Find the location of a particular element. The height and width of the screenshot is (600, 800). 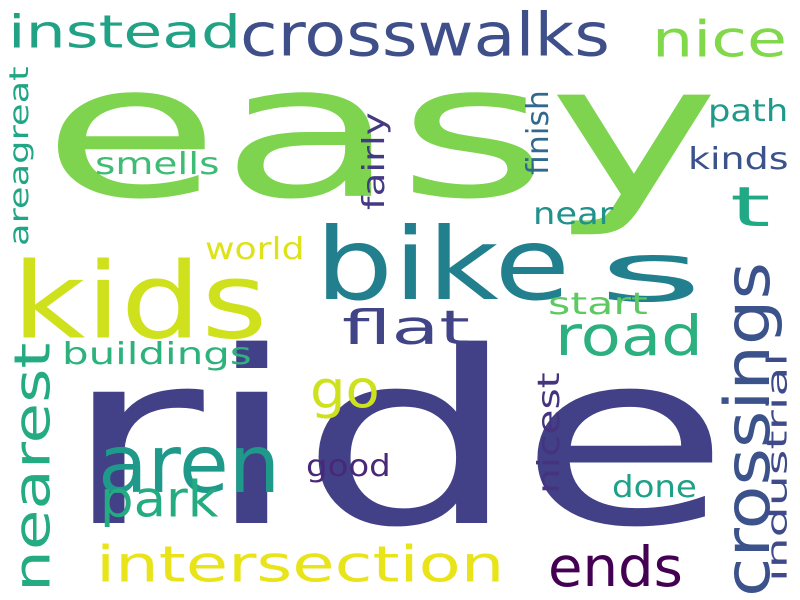

word-areagreat: areagreat is located at coordinates (19, 156).